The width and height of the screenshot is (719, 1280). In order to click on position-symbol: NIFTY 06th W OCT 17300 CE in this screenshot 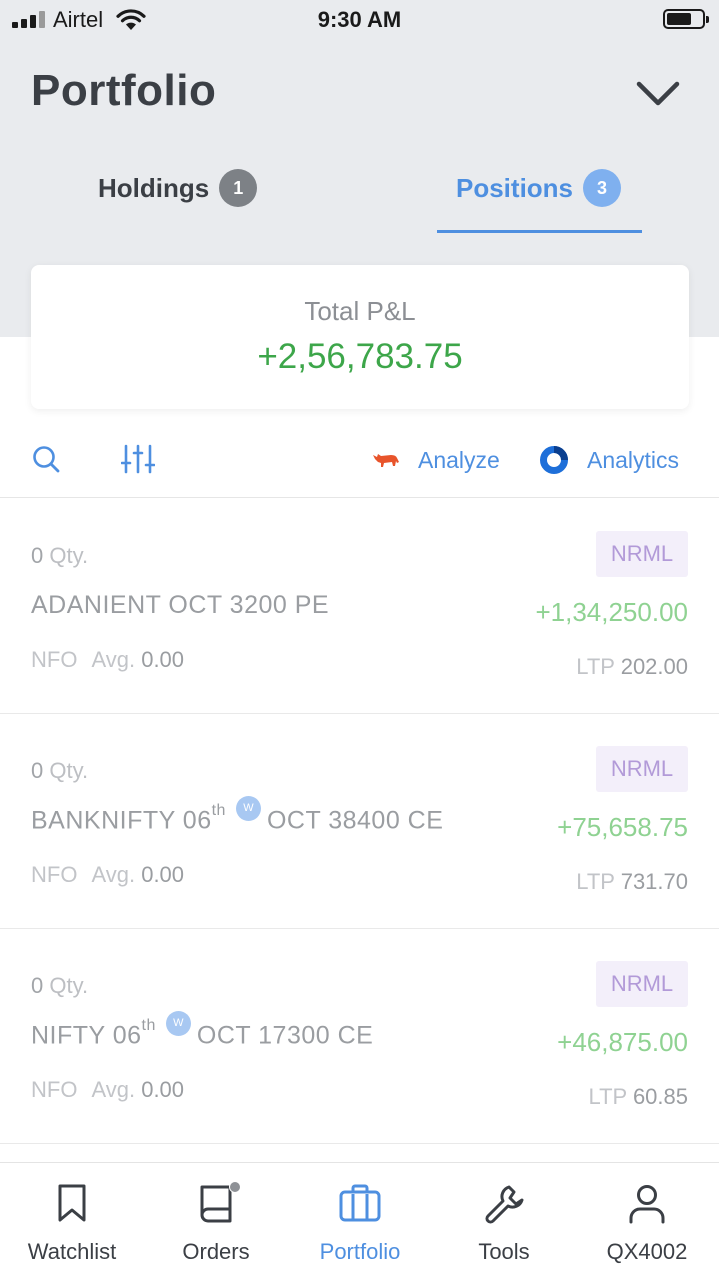, I will do `click(202, 1030)`.